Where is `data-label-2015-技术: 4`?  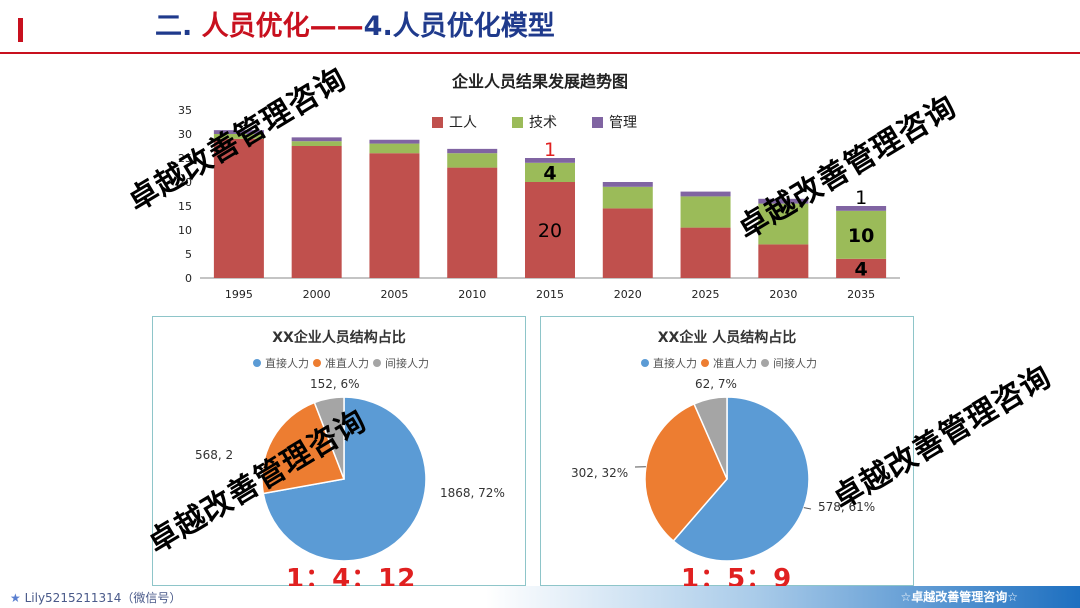 data-label-2015-技术: 4 is located at coordinates (549, 173).